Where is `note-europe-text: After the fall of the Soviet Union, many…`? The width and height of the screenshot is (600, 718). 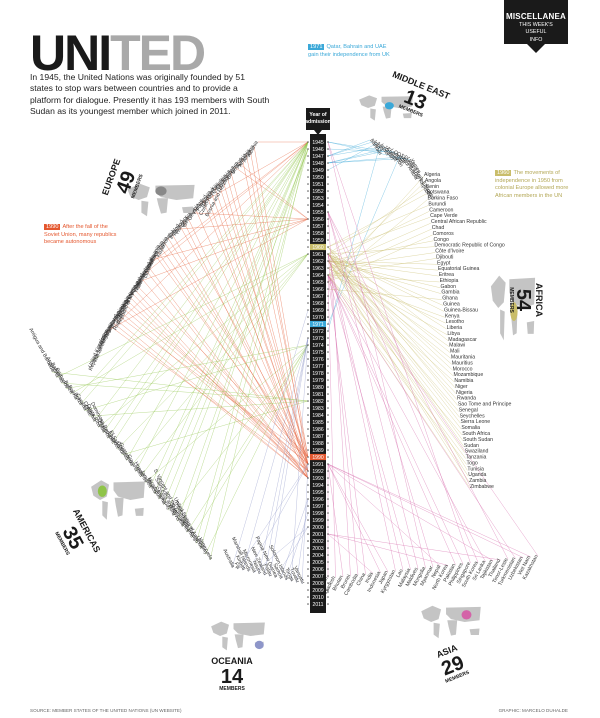 note-europe-text: After the fall of the Soviet Union, many… is located at coordinates (80, 235).